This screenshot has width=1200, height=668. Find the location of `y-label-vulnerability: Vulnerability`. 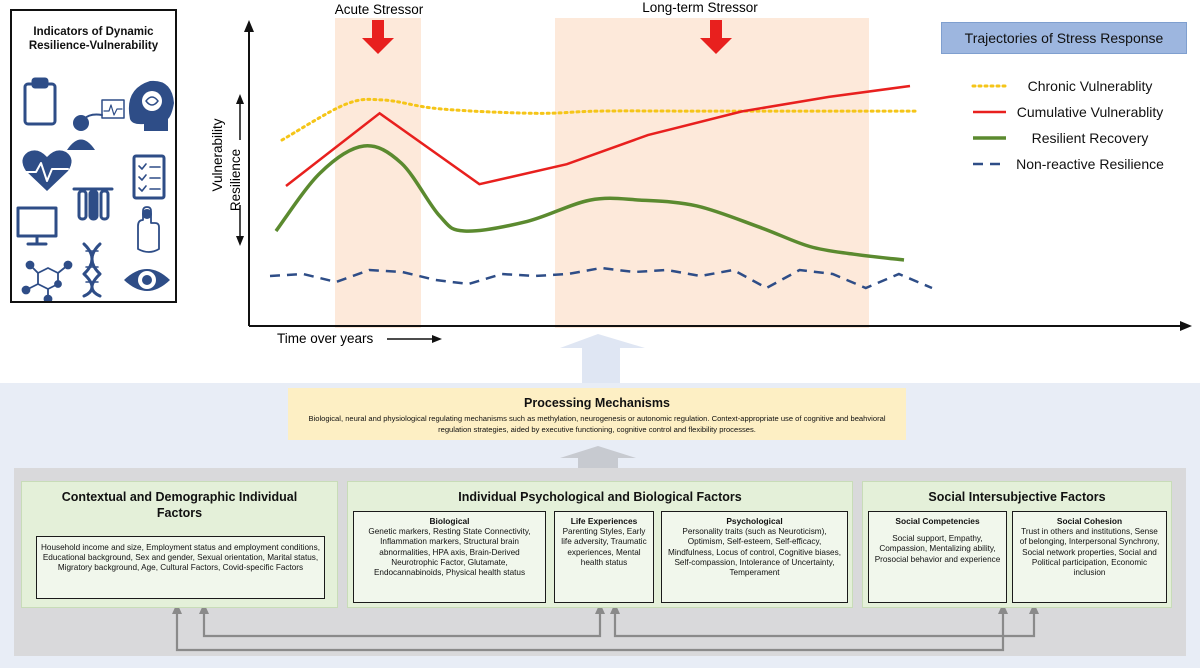

y-label-vulnerability: Vulnerability is located at coordinates (217, 154).